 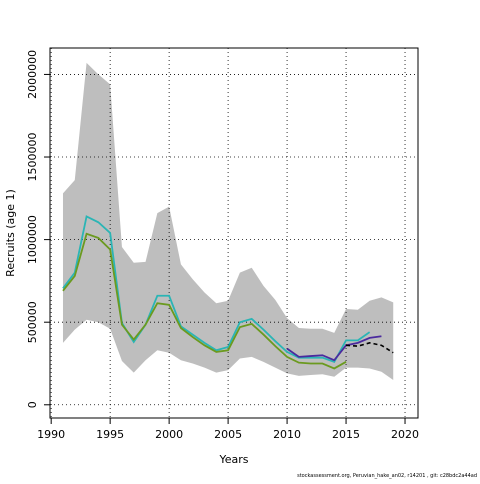 I want to click on x-tick-label: 2005, so click(x=228, y=434).